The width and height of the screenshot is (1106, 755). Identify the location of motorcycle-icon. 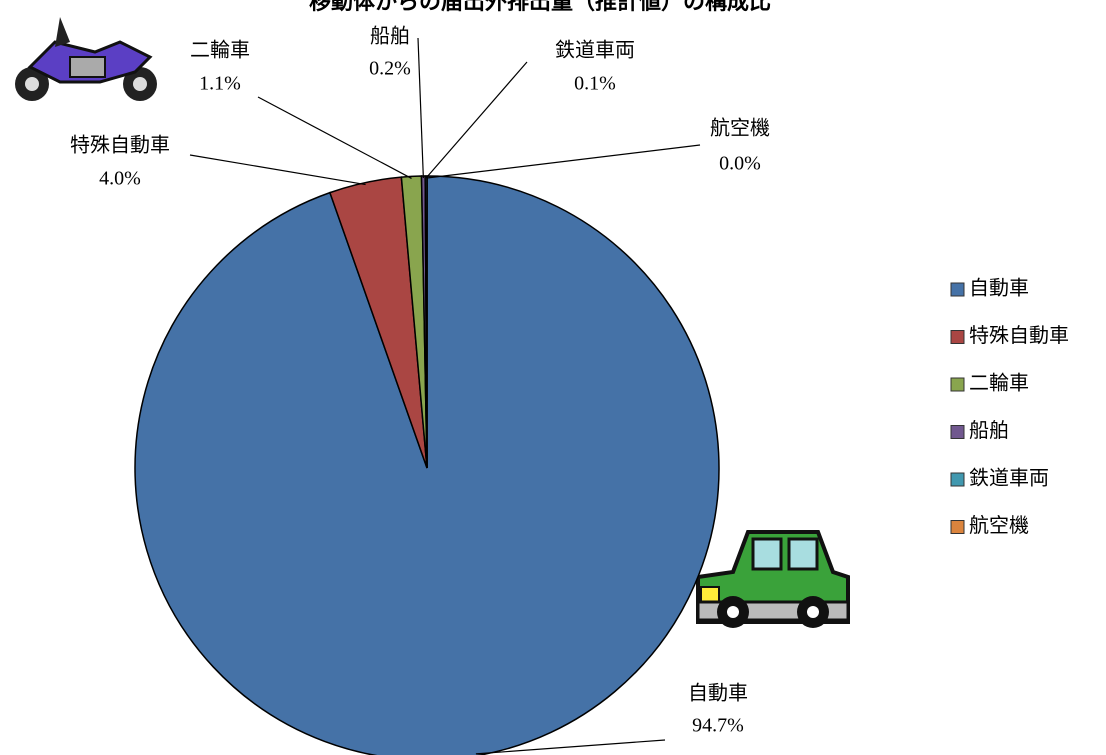
(86, 59).